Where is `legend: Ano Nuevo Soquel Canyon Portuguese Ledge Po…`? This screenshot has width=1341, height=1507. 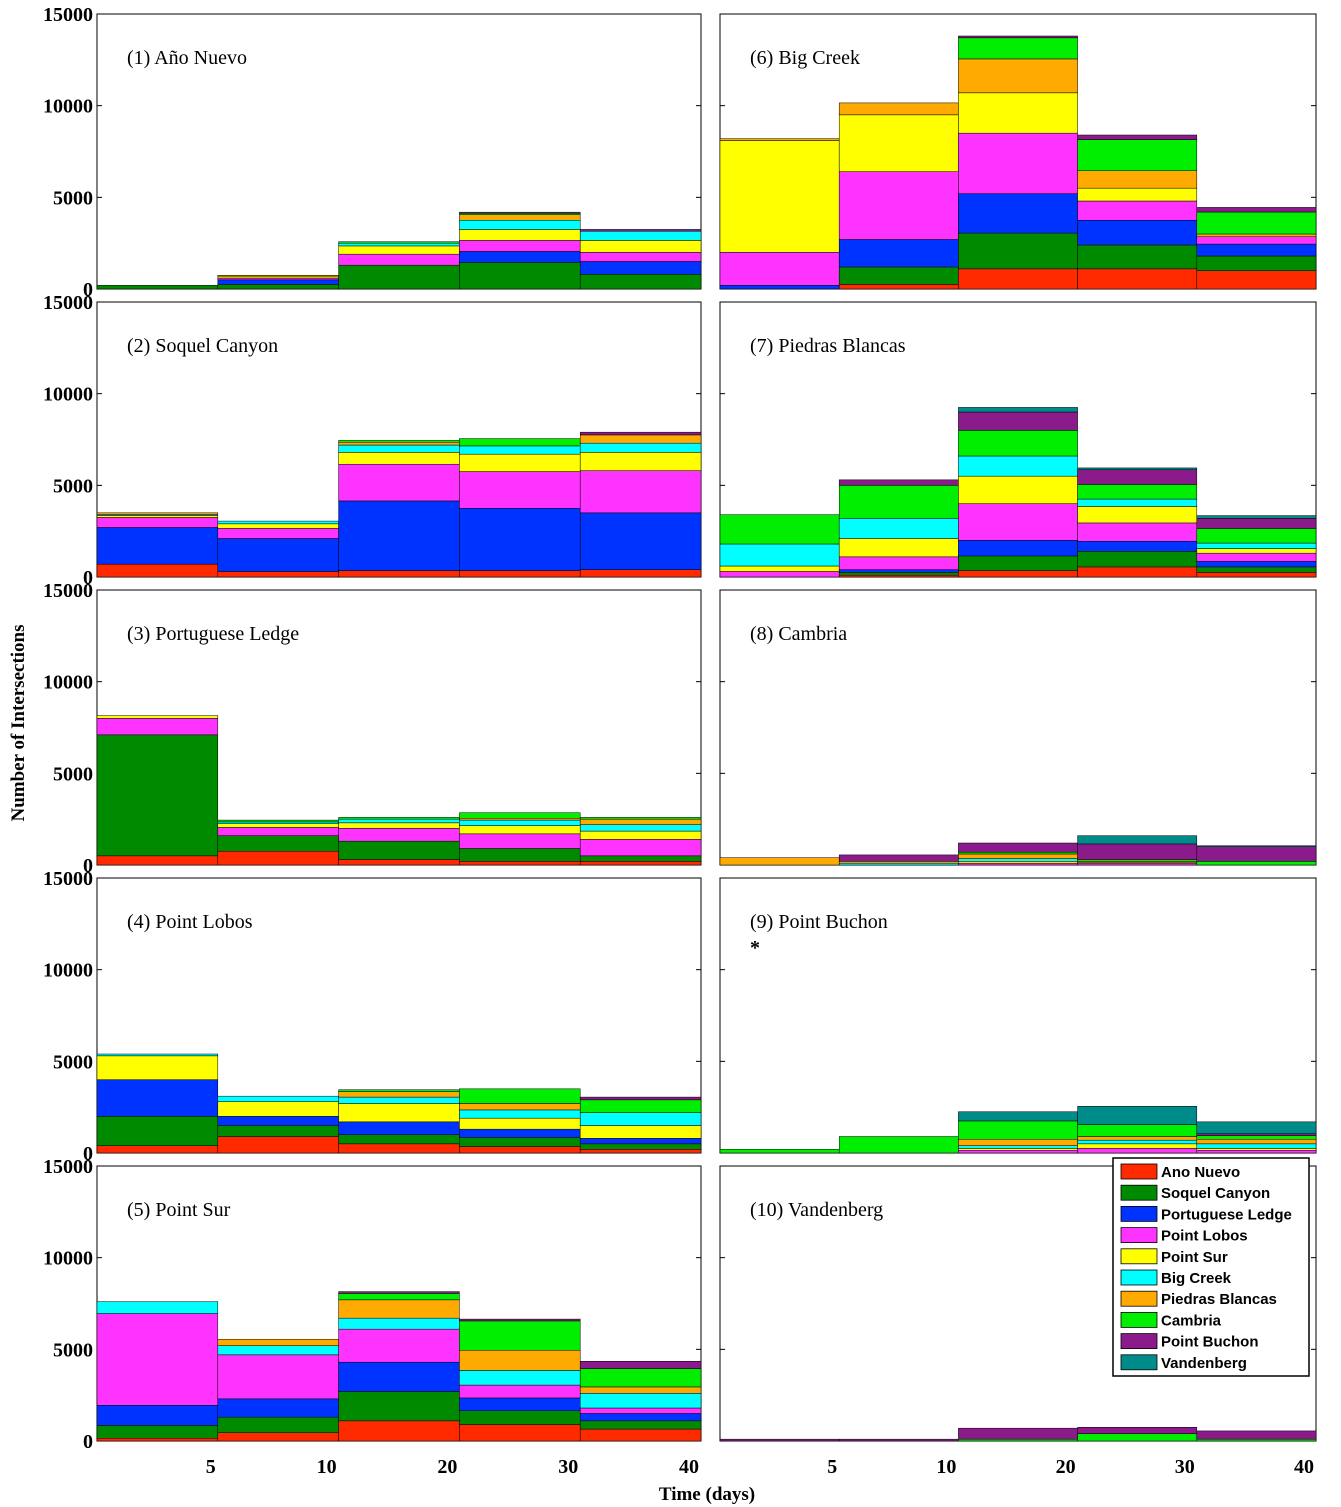
legend: Ano Nuevo Soquel Canyon Portuguese Ledge Po… is located at coordinates (1211, 1267).